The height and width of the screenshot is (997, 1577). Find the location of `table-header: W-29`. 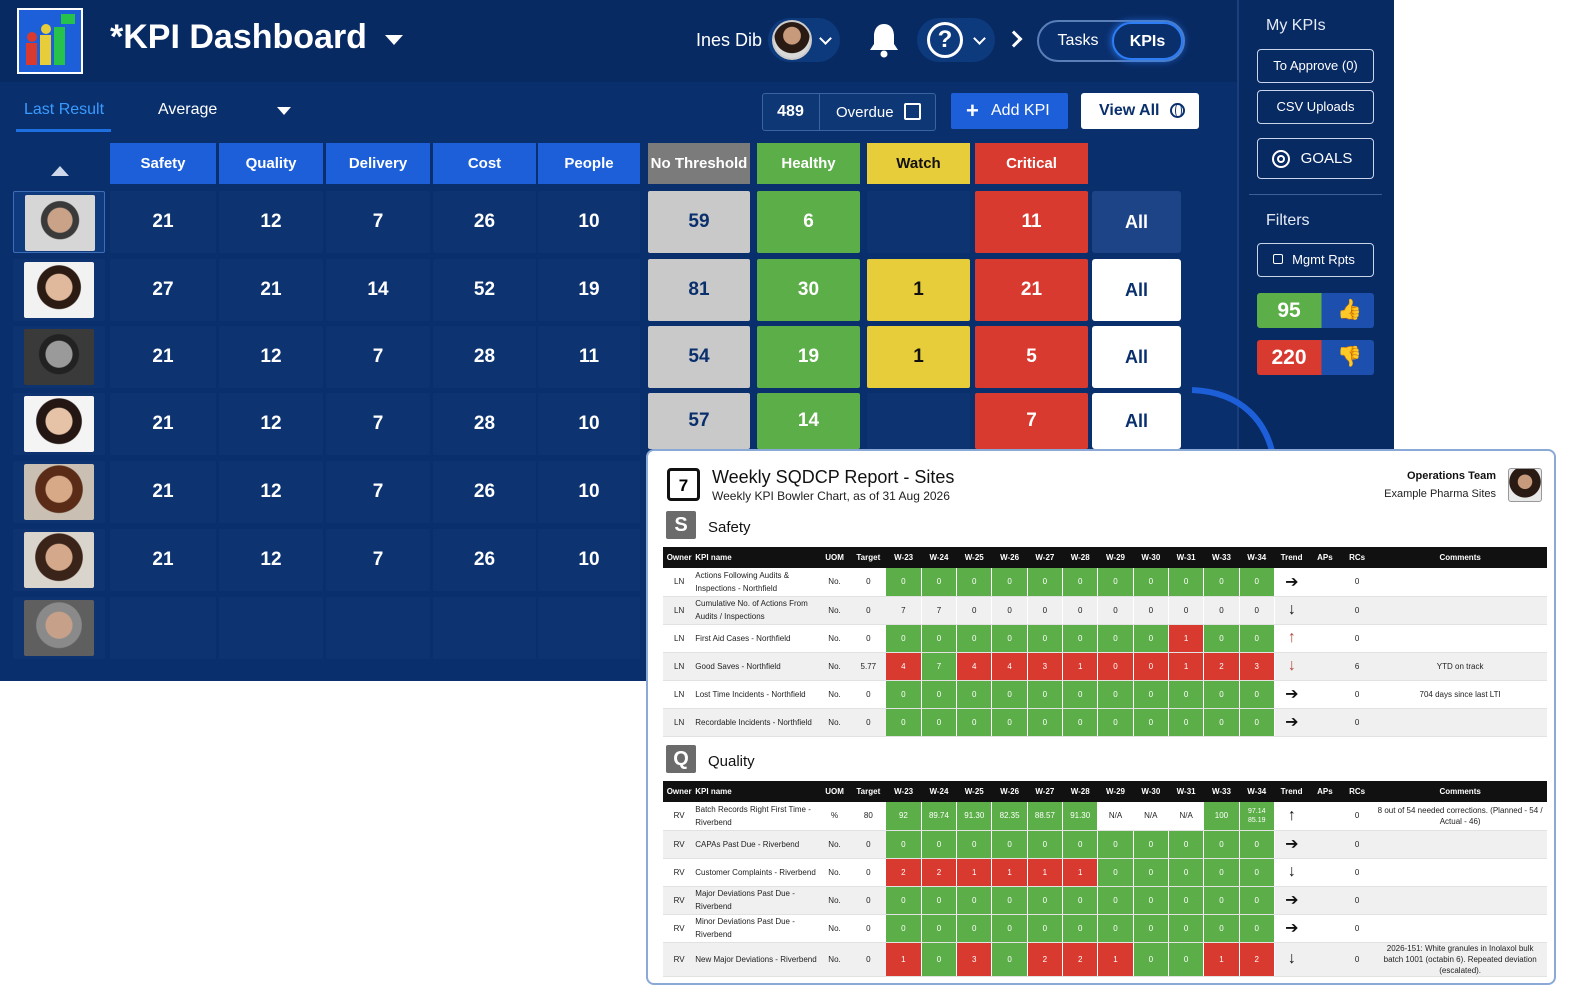

table-header: W-29 is located at coordinates (1115, 791).